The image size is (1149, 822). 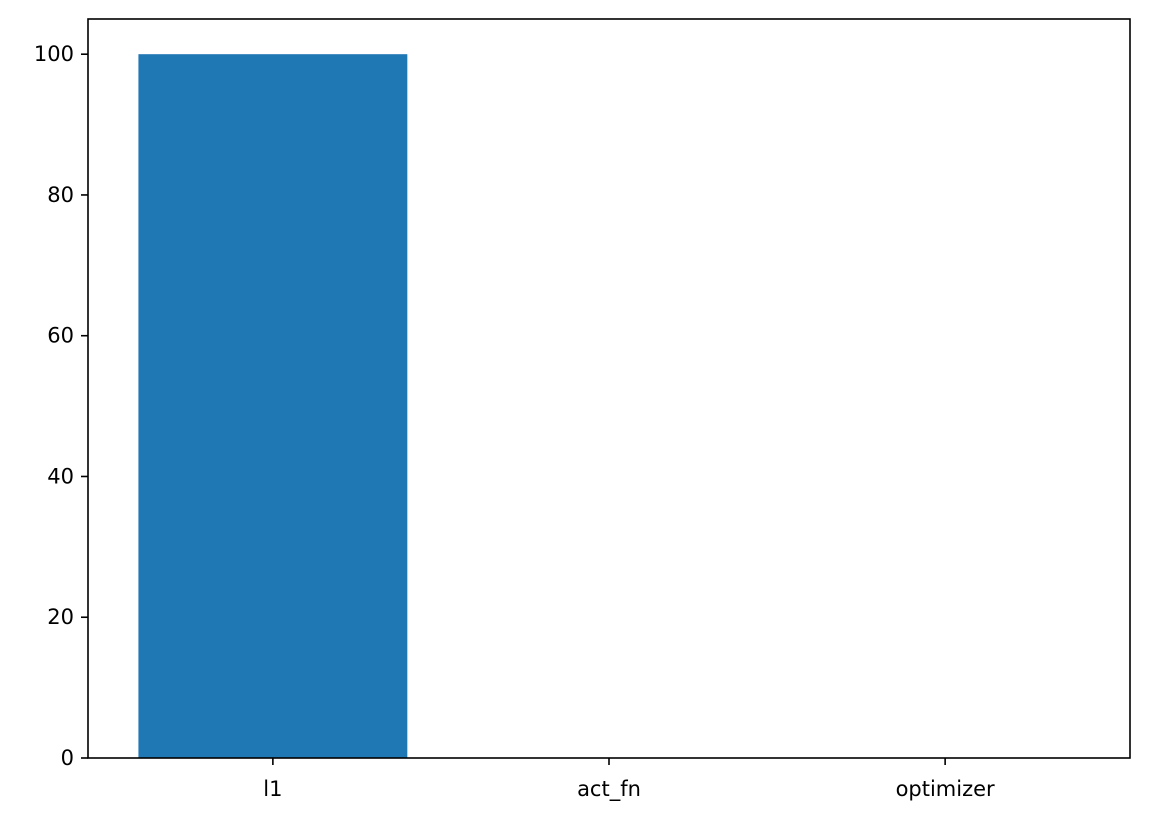 What do you see at coordinates (67, 758) in the screenshot?
I see `y-tick-label: 0` at bounding box center [67, 758].